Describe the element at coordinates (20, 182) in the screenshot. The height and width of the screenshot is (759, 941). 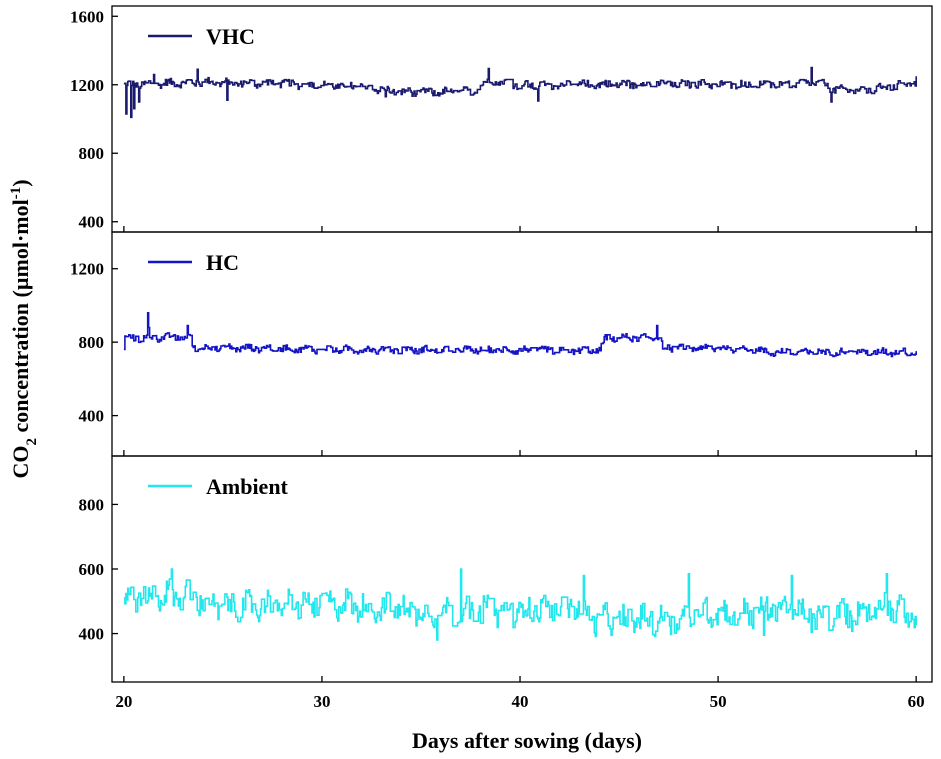
I see `y-title-part: )` at that location.